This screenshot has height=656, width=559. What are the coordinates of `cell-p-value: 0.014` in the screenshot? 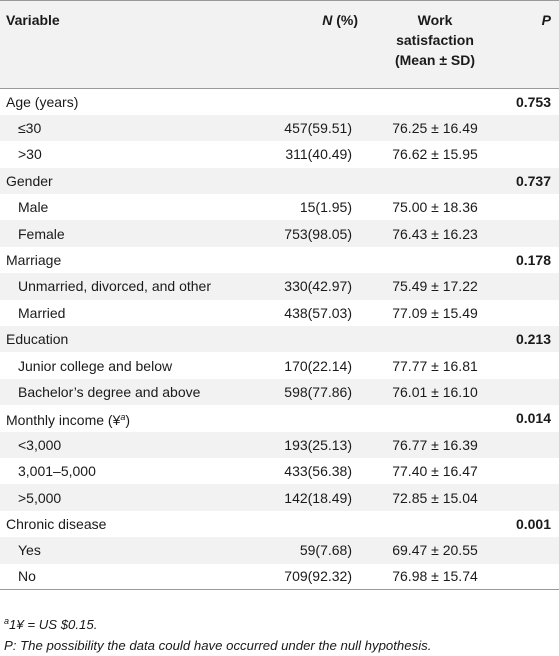 It's located at (533, 418).